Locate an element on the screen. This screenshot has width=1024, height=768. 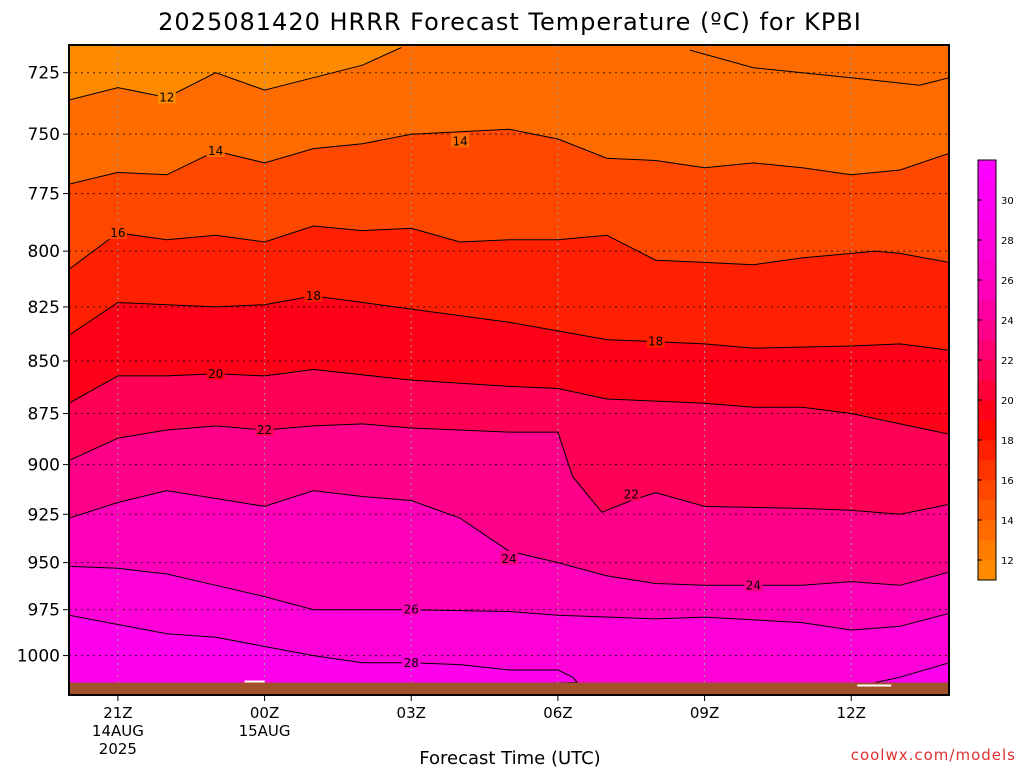
x-tick-label: 06Z is located at coordinates (557, 713).